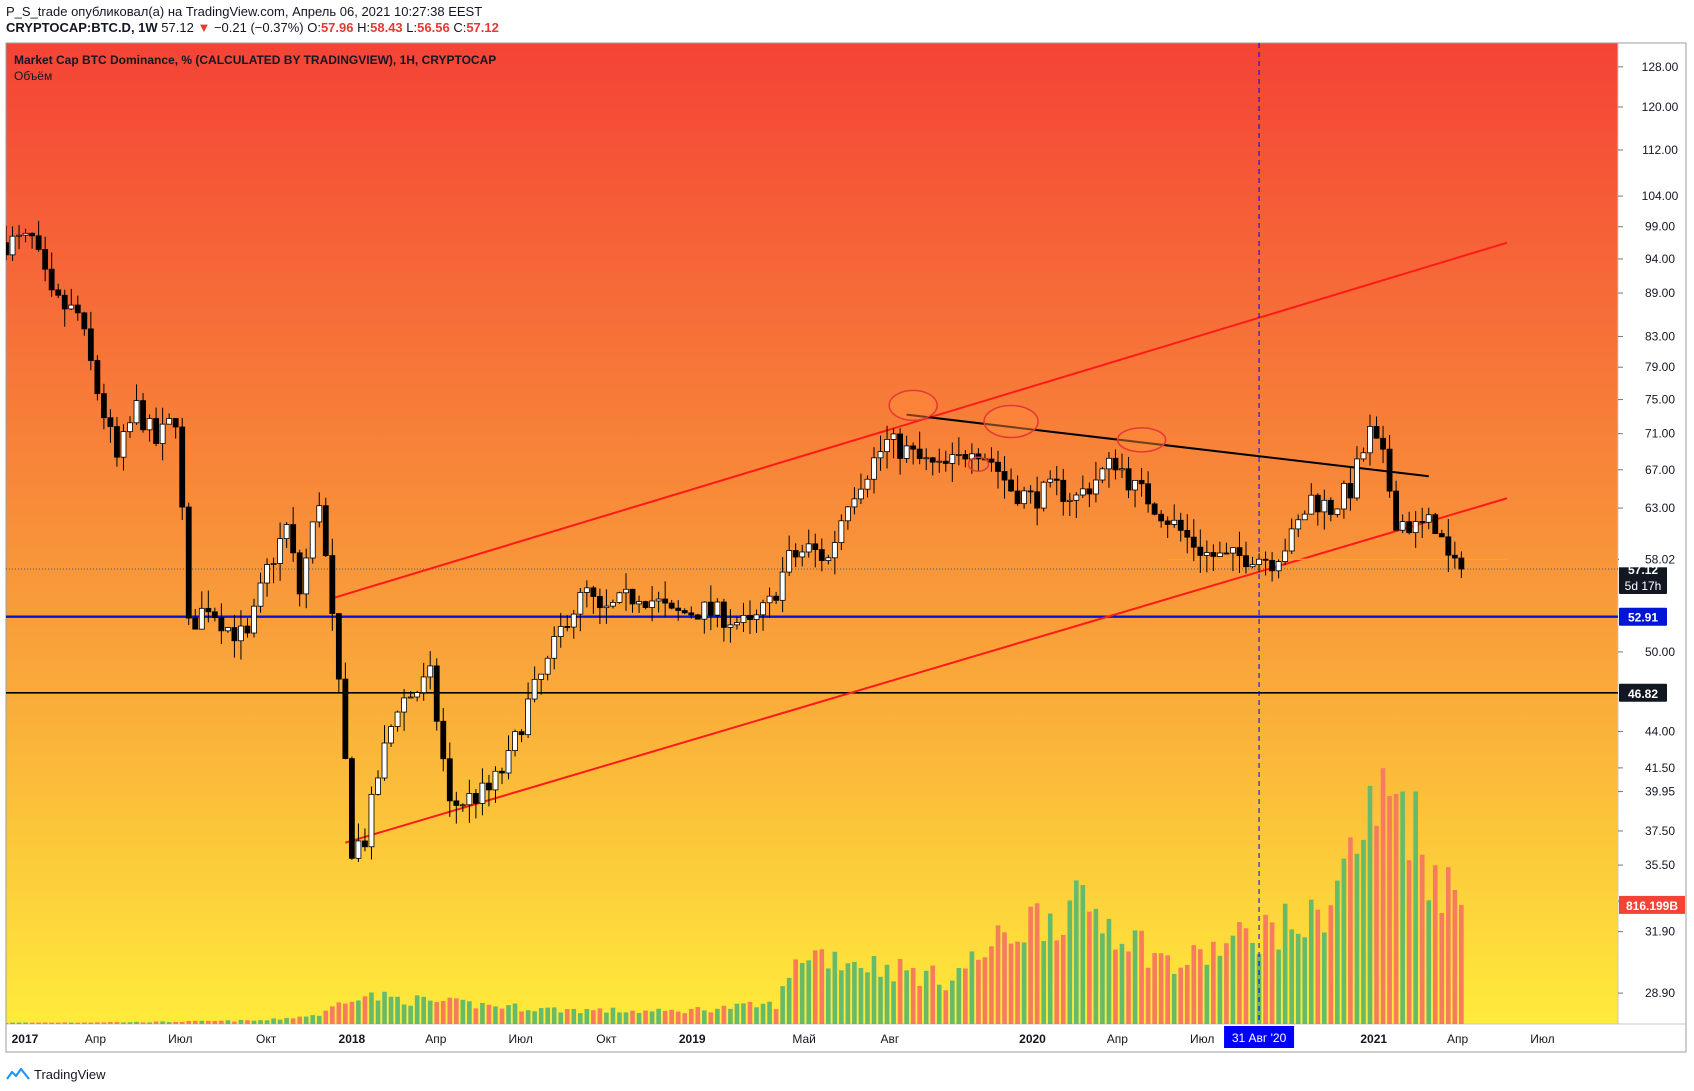  I want to click on y-tick-label: 28.90, so click(1660, 993).